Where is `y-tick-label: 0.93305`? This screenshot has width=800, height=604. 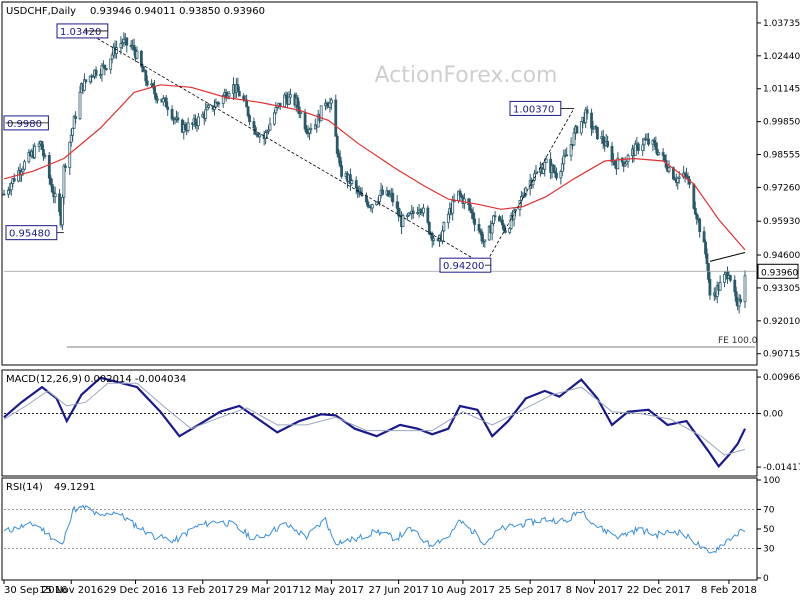
y-tick-label: 0.93305 is located at coordinates (781, 289).